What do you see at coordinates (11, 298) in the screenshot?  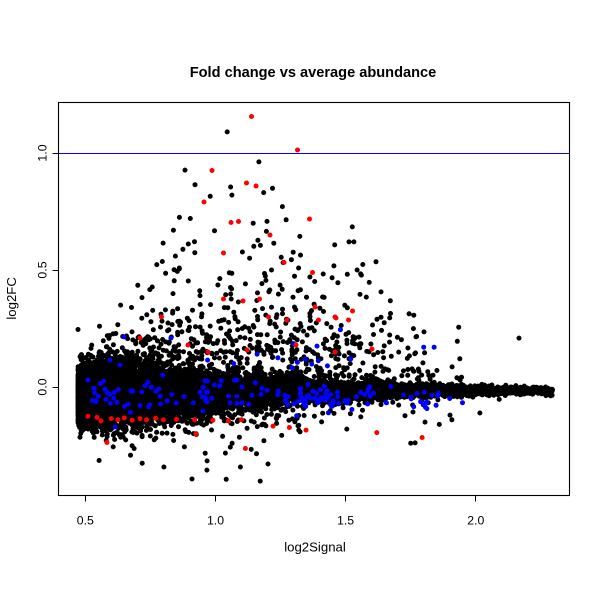 I see `svg-text: log2FC` at bounding box center [11, 298].